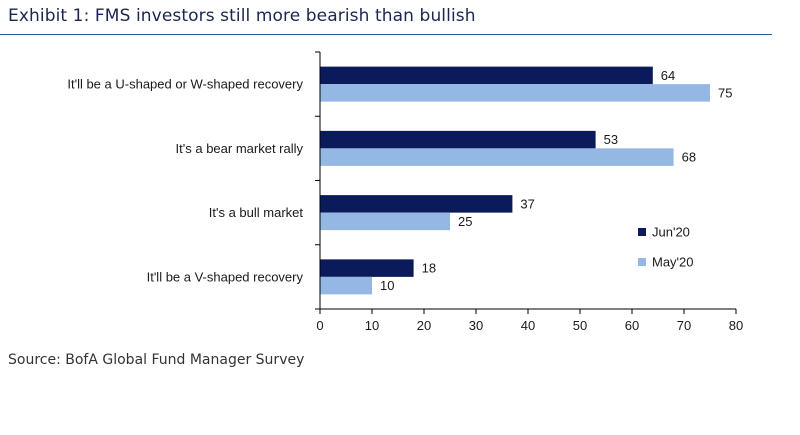  Describe the element at coordinates (632, 325) in the screenshot. I see `x-tick-label-6: 60` at that location.